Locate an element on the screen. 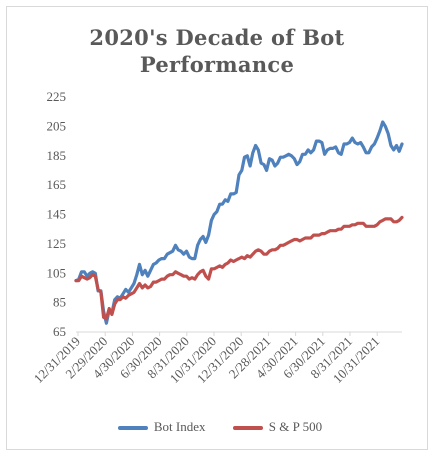  y-tick-label: 85 is located at coordinates (59, 302).